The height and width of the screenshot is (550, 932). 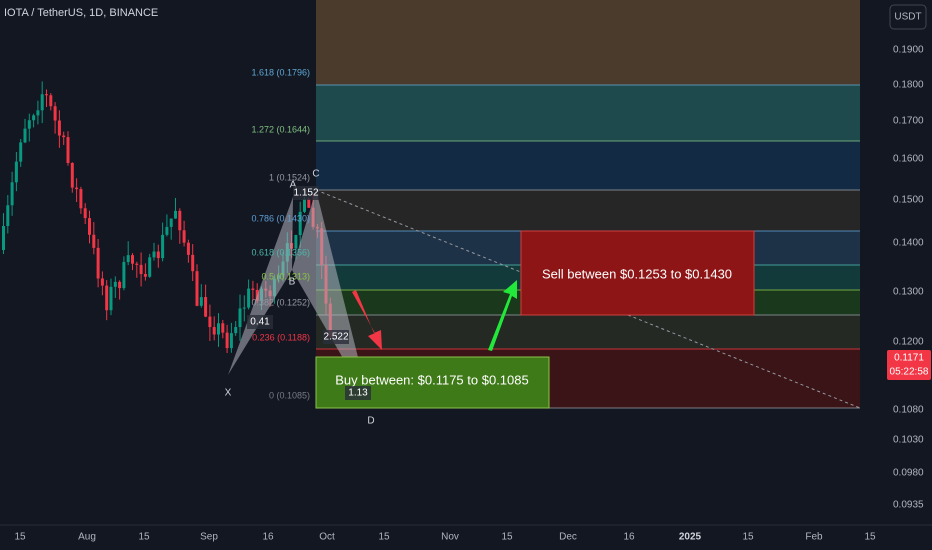 What do you see at coordinates (292, 282) in the screenshot?
I see `pattern-point: B` at bounding box center [292, 282].